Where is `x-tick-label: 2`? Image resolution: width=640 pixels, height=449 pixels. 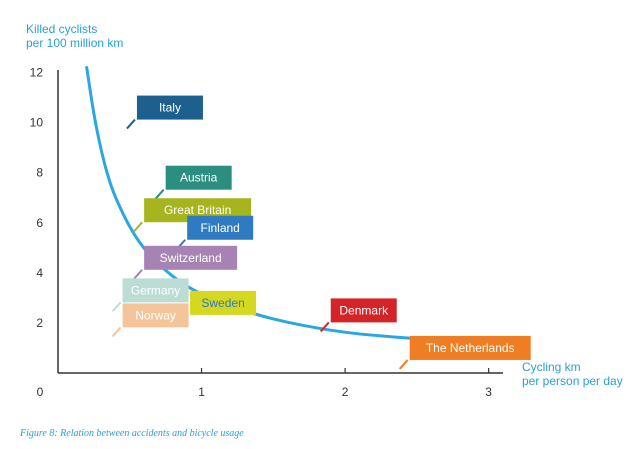
x-tick-label: 2 is located at coordinates (345, 392).